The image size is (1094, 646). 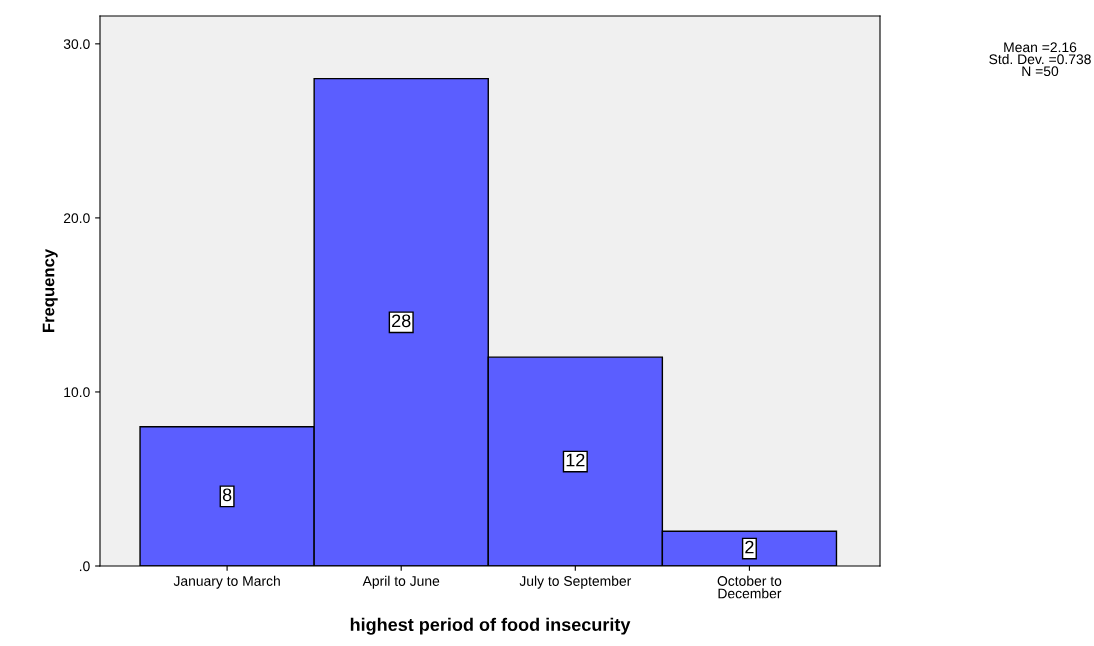 What do you see at coordinates (490, 626) in the screenshot?
I see `x-axis-title: highest period of food insecurity` at bounding box center [490, 626].